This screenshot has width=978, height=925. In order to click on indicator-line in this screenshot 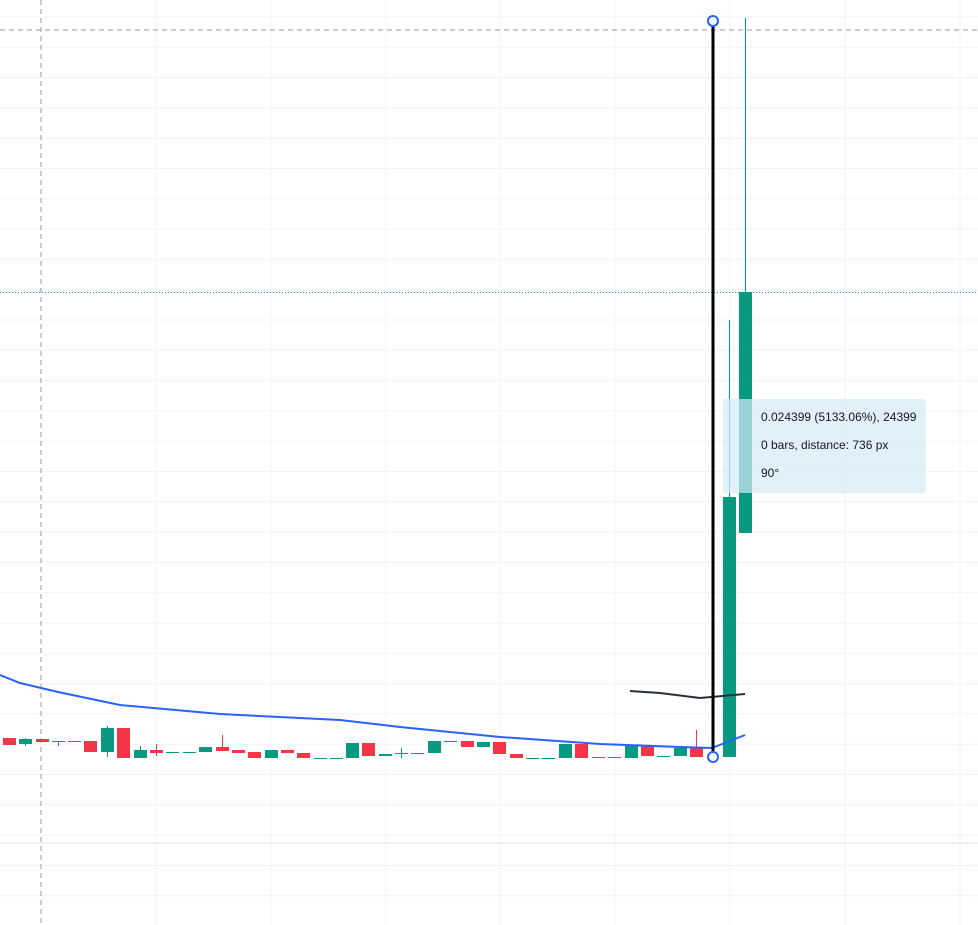, I will do `click(687, 695)`.